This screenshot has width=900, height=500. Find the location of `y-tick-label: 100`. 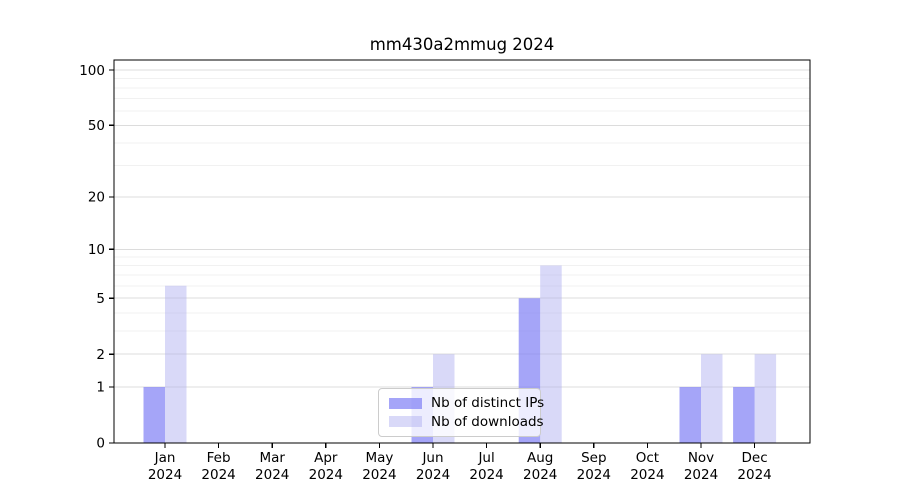

y-tick-label: 100 is located at coordinates (92, 71).